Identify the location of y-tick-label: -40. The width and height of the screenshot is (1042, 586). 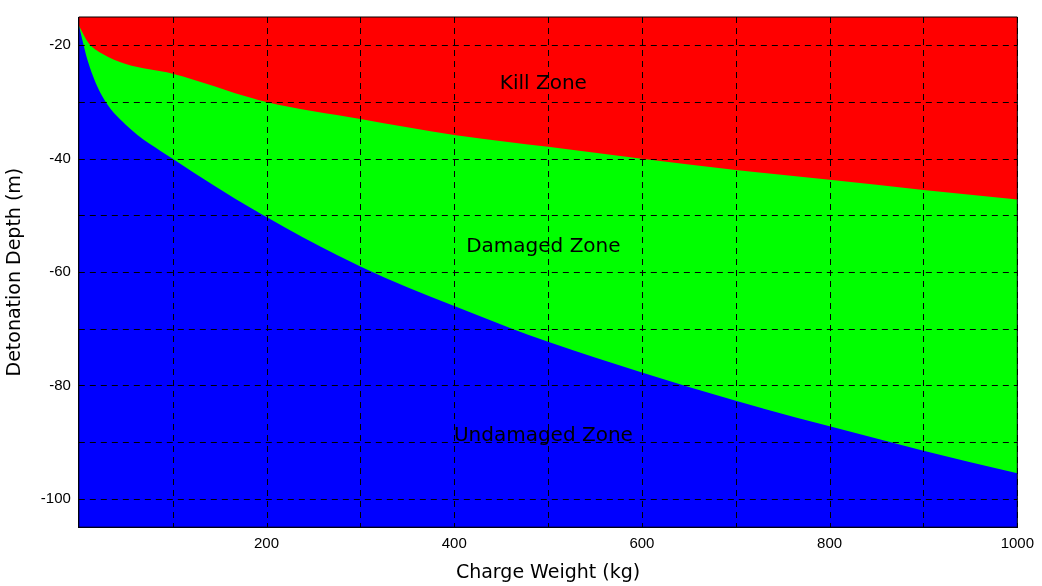
(60, 157).